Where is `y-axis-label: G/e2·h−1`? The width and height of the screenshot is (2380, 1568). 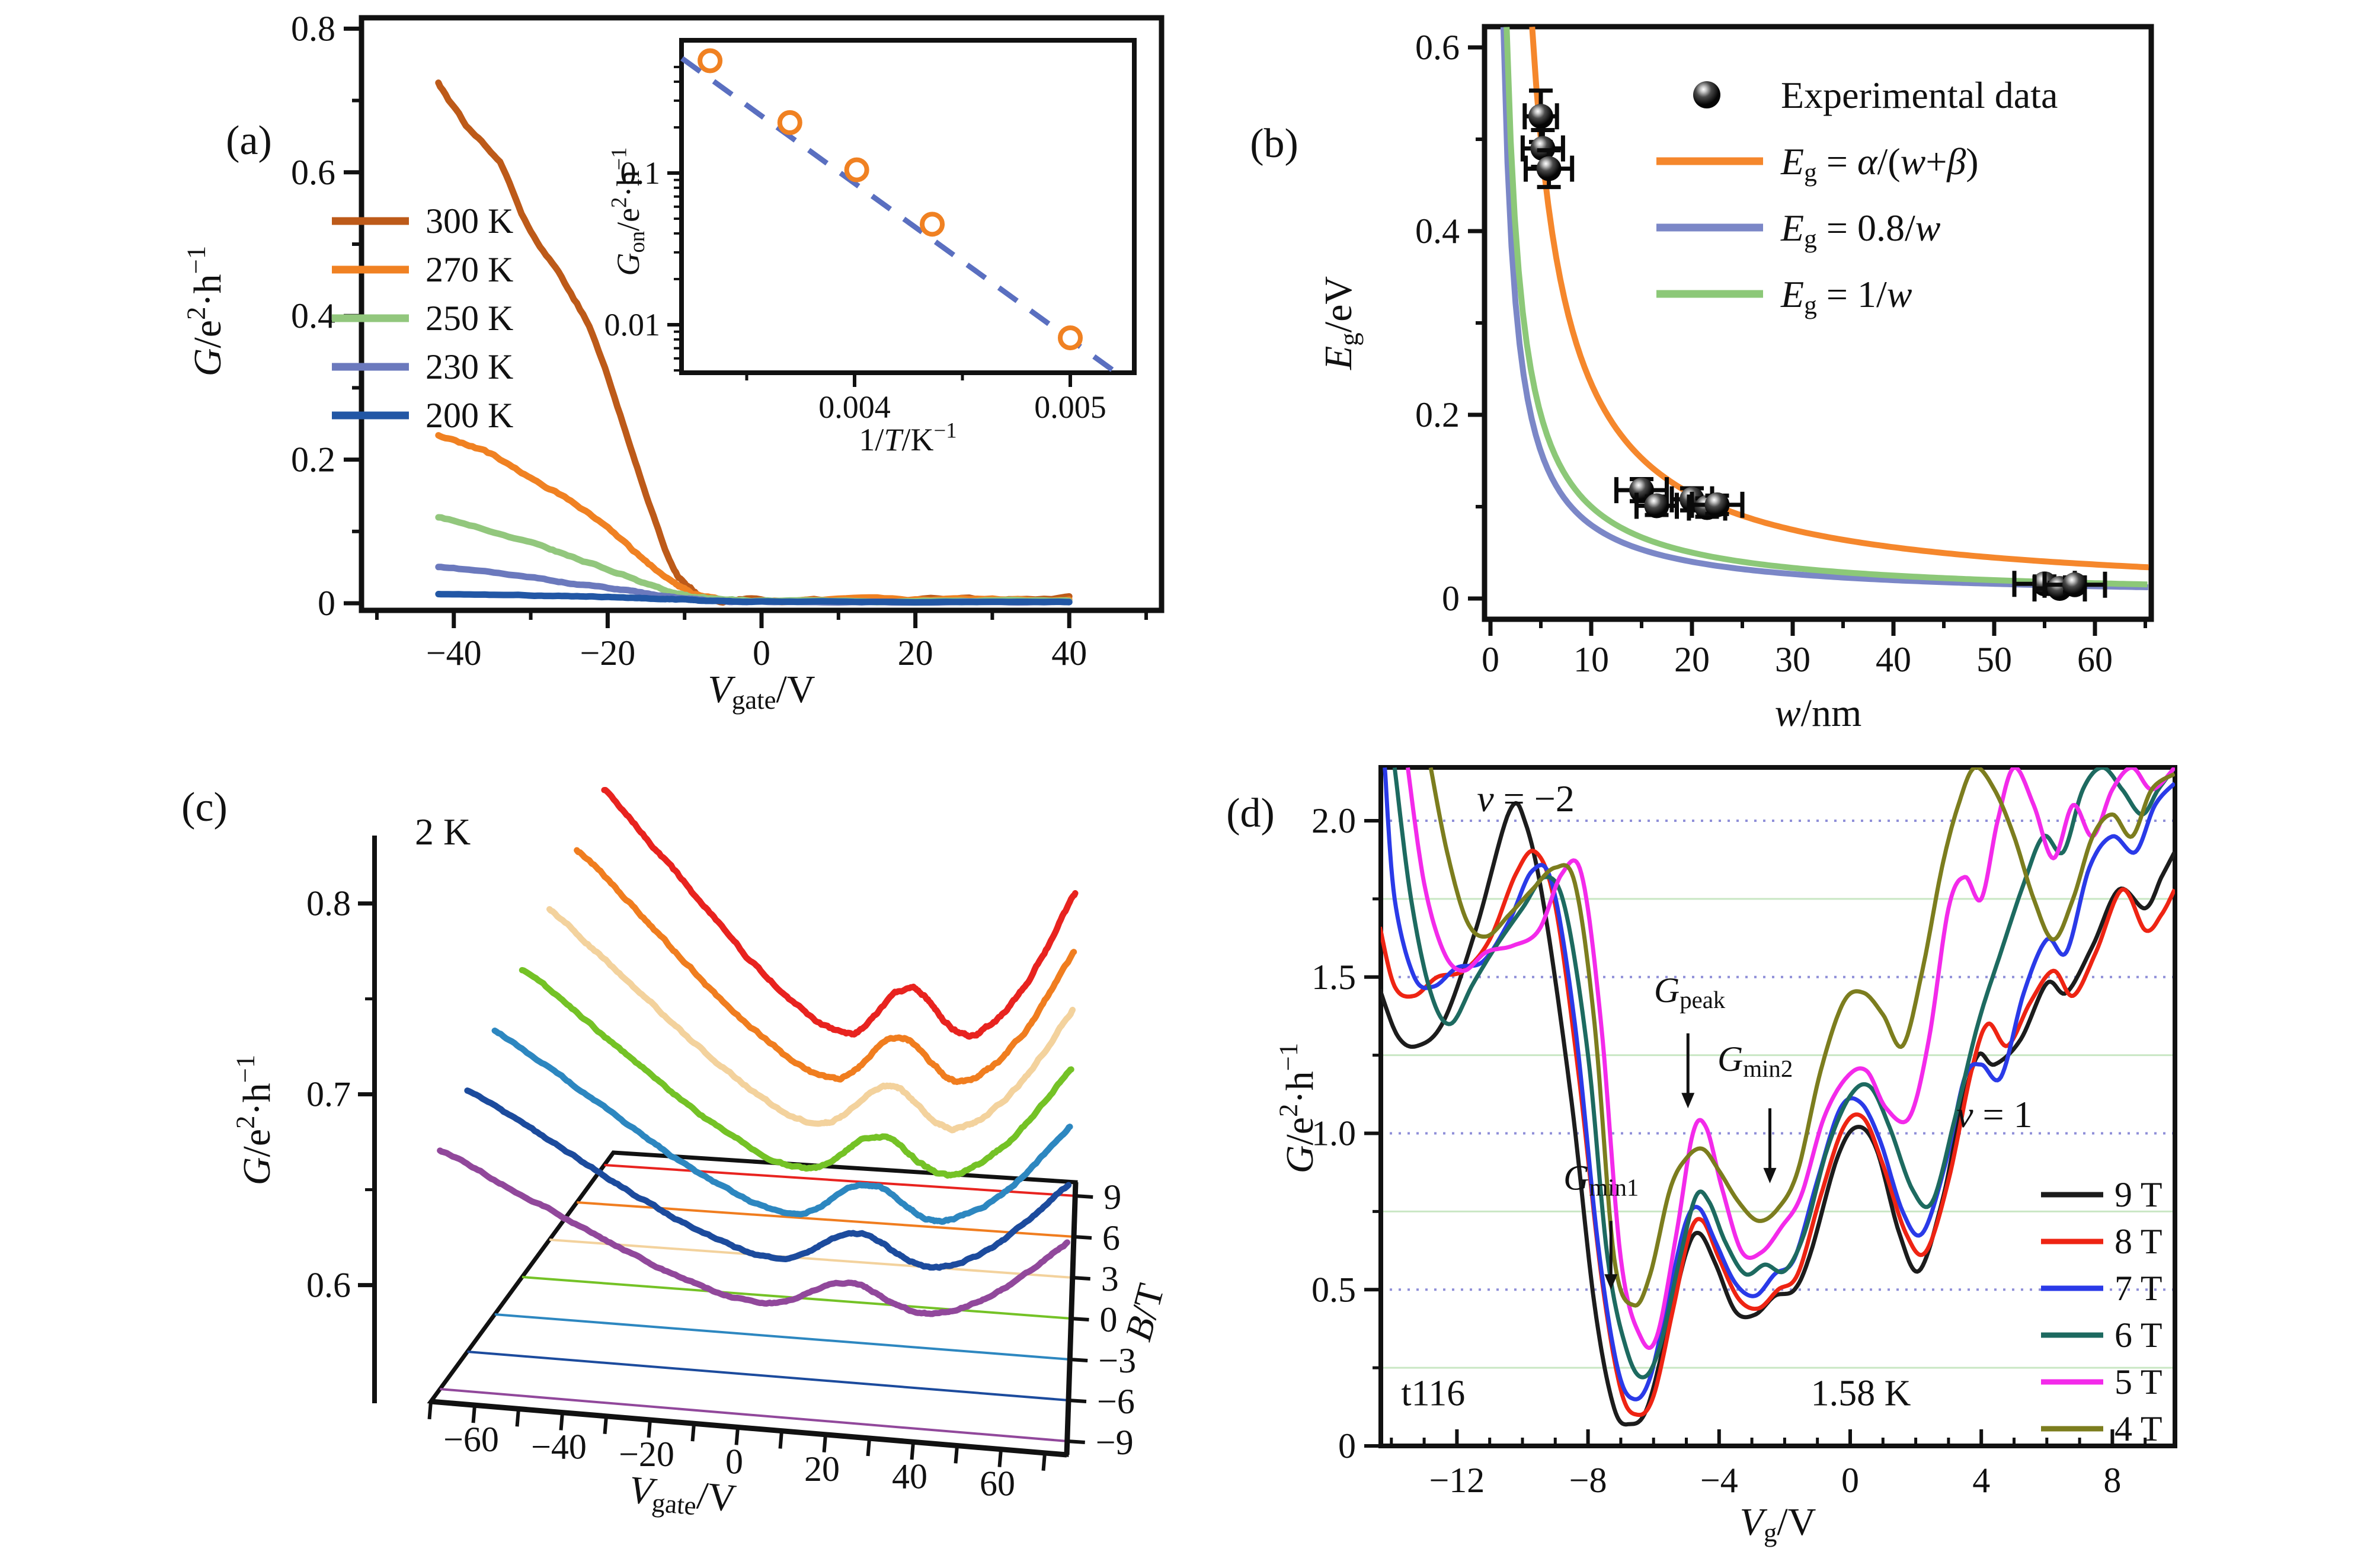 y-axis-label: G/e2·h−1 is located at coordinates (1298, 1108).